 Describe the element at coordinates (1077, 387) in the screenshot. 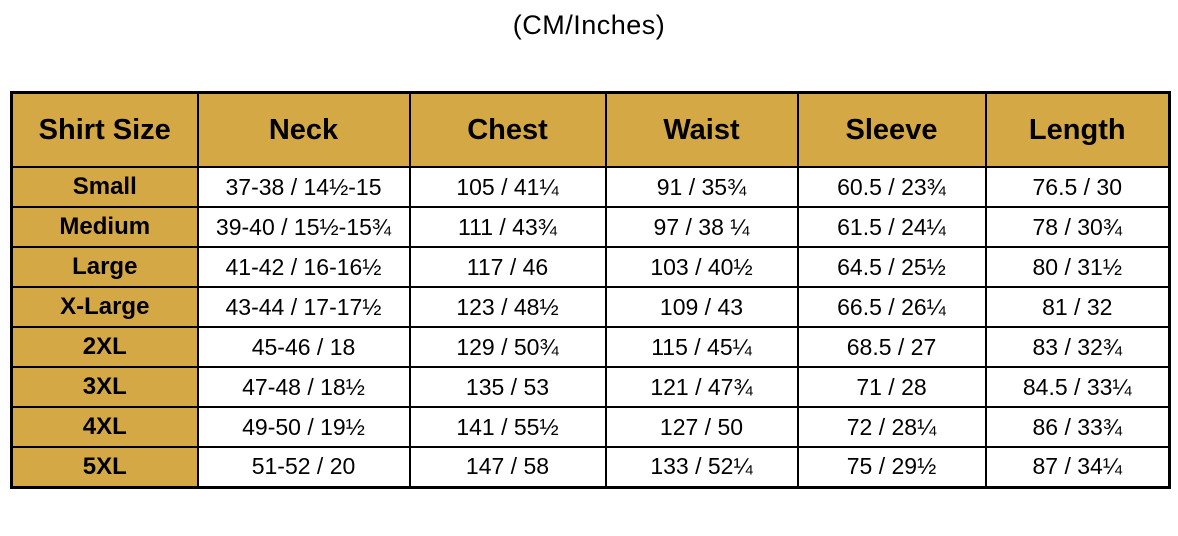

I see `measurement-cell: 84.5 / 33¼` at that location.